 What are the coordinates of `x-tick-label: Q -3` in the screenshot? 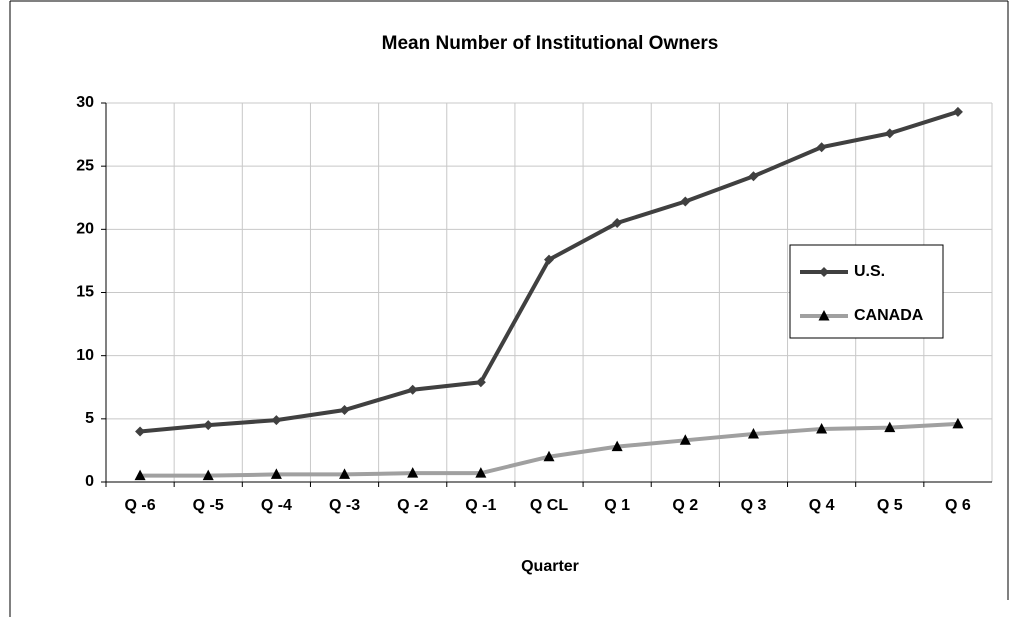 It's located at (344, 505).